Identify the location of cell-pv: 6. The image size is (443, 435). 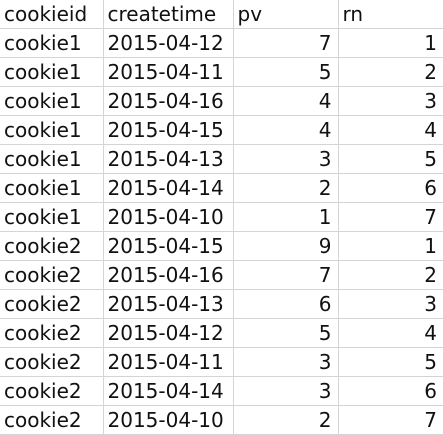
(286, 304).